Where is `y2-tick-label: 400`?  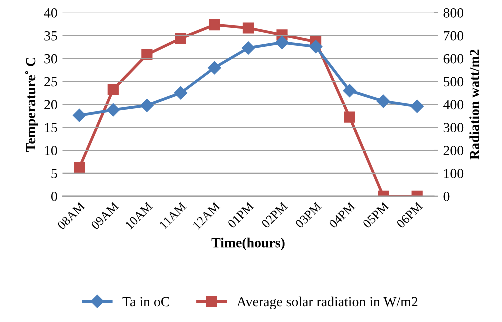 y2-tick-label: 400 is located at coordinates (454, 105).